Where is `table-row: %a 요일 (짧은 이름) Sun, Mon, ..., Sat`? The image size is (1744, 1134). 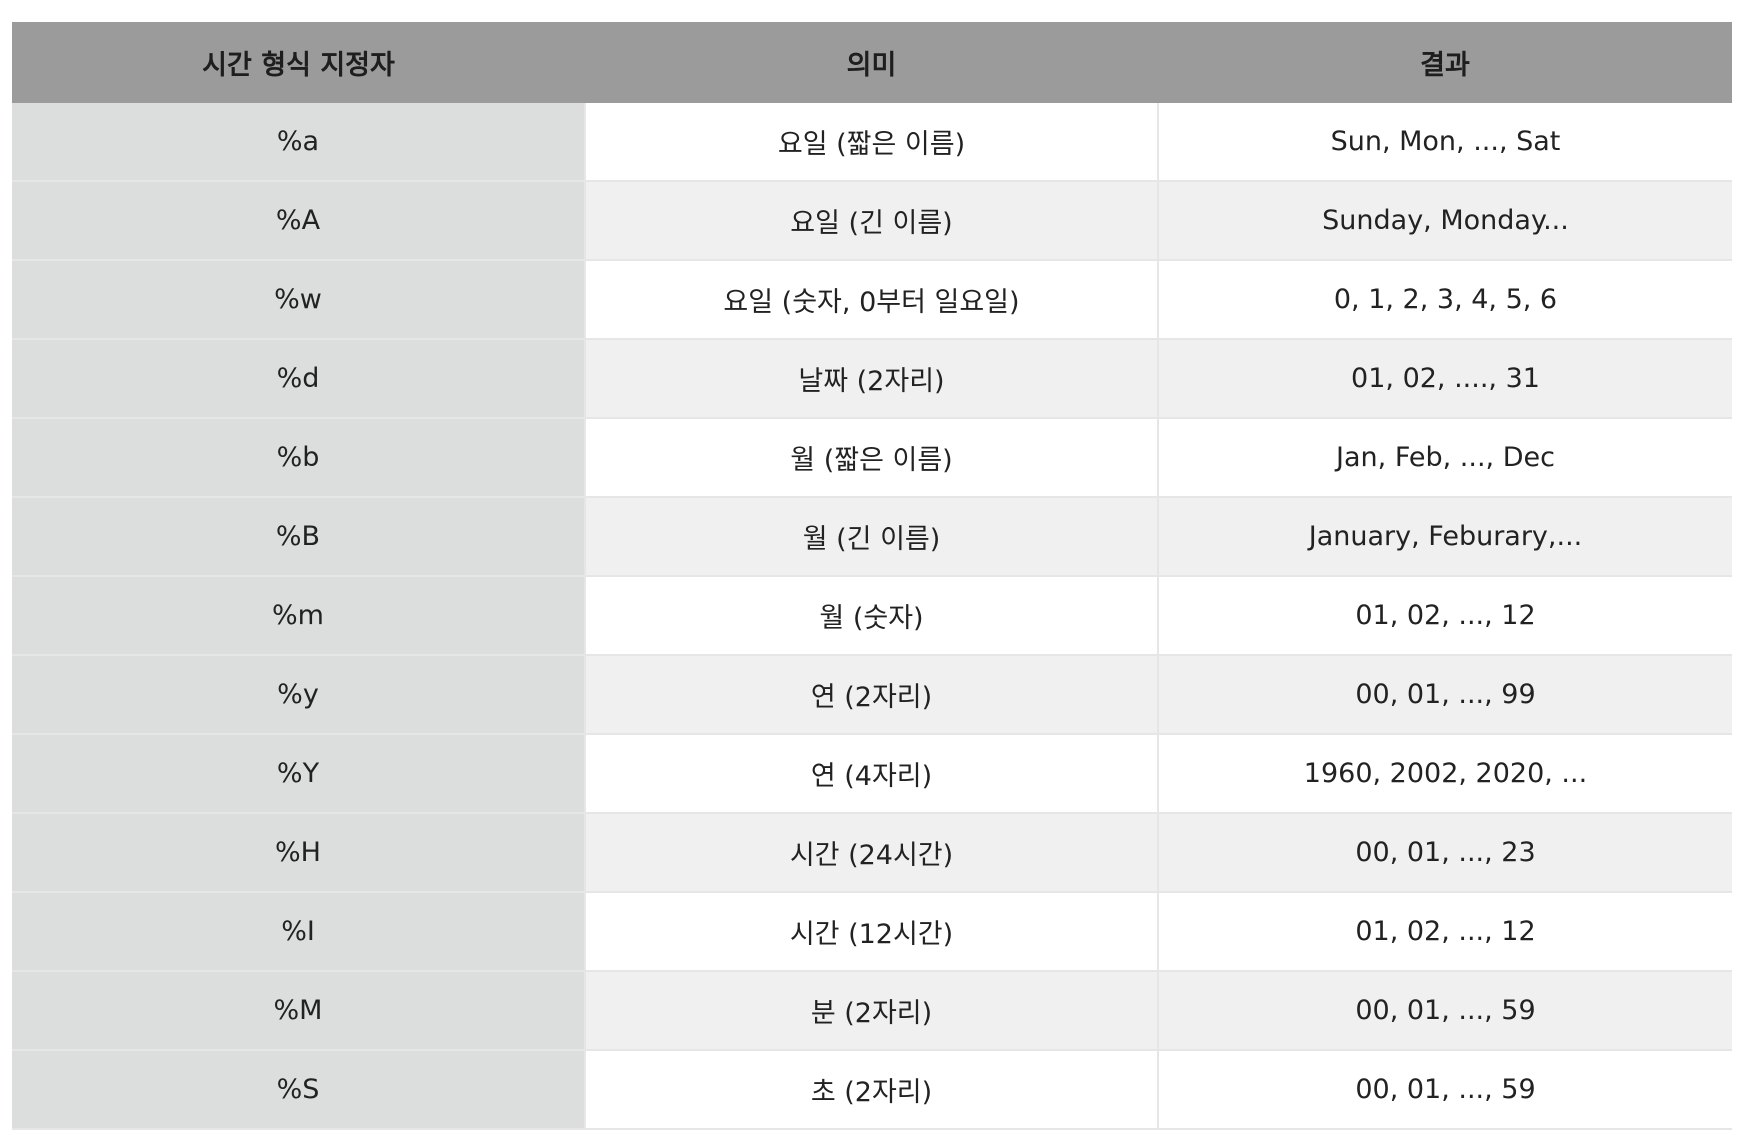
table-row: %a 요일 (짧은 이름) Sun, Mon, ..., Sat is located at coordinates (872, 142).